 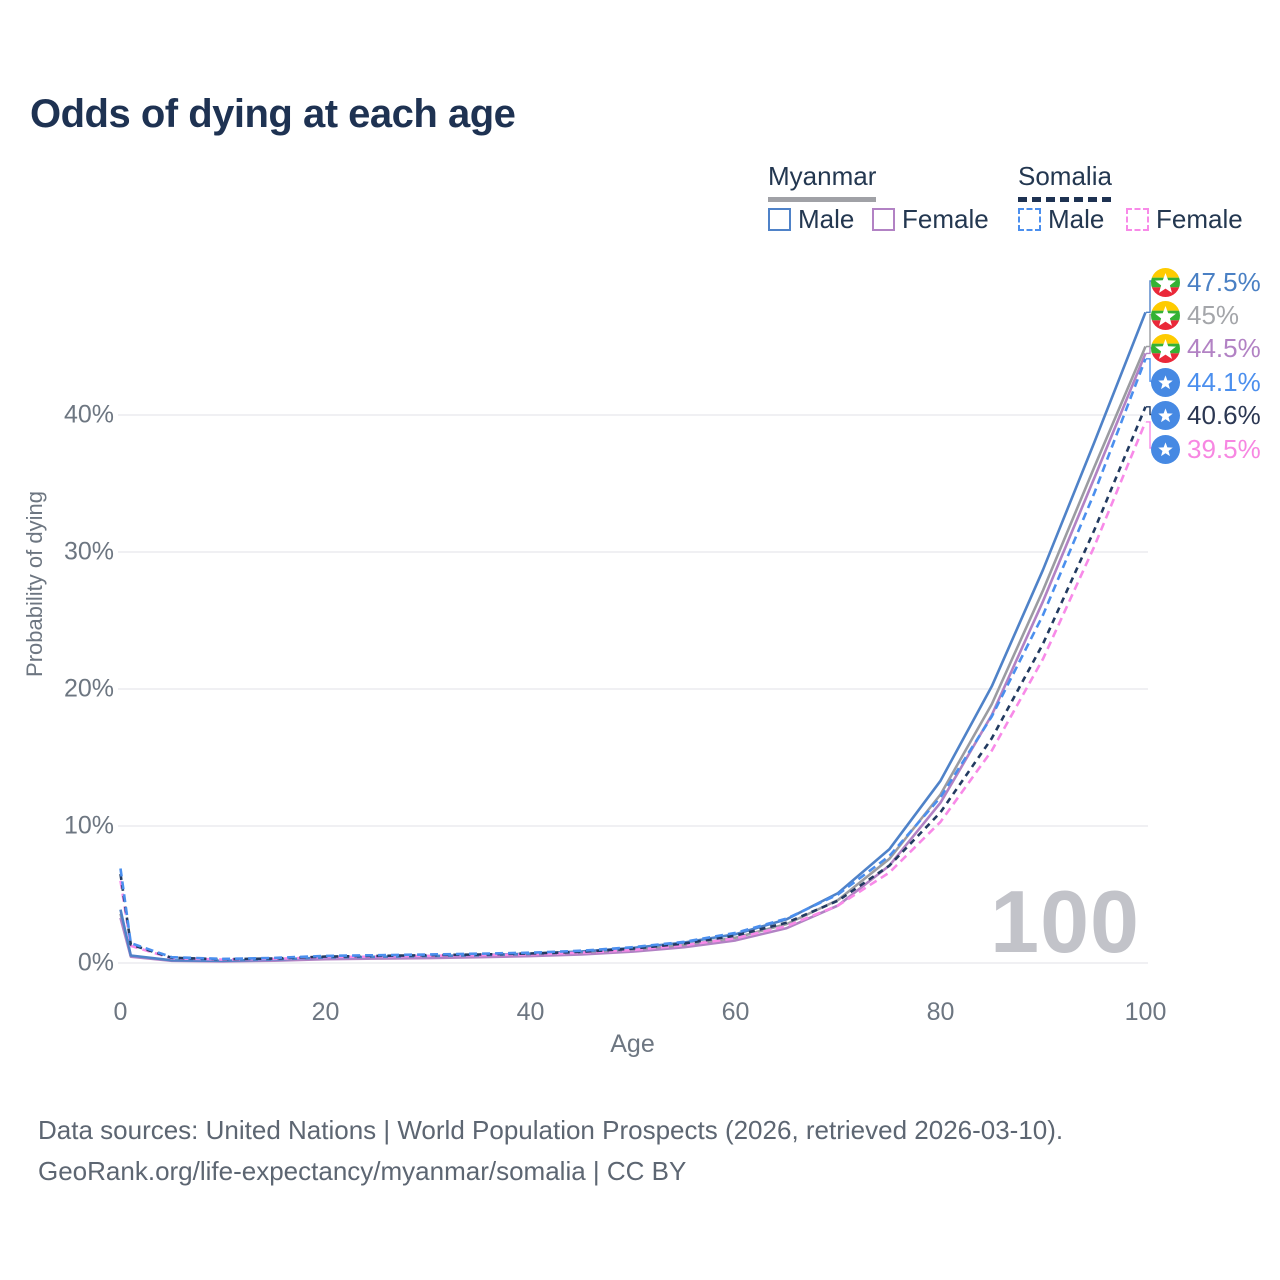 I want to click on y-tick-label: 0%, so click(x=95, y=962).